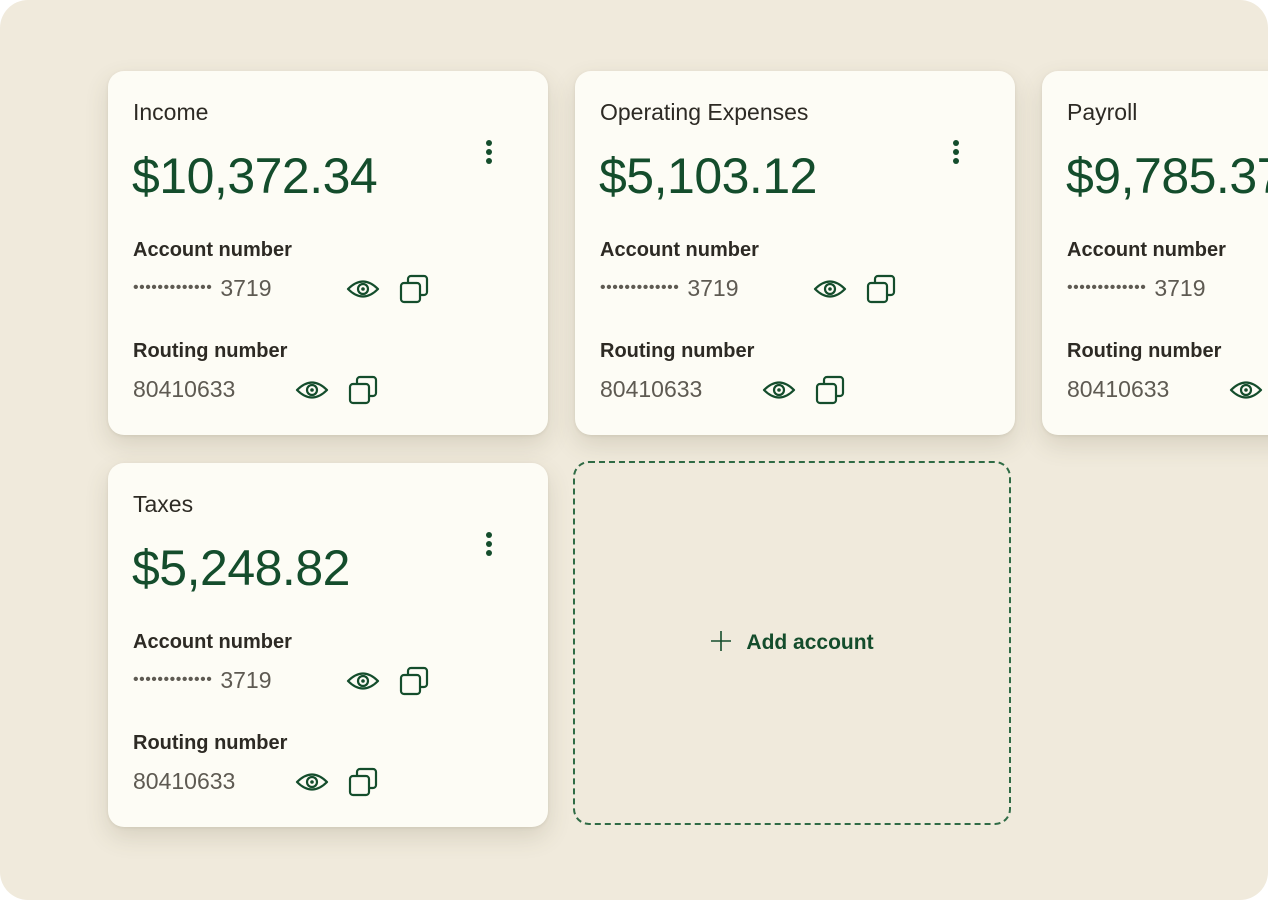 This screenshot has width=1268, height=900. I want to click on add-account-content: Add account, so click(792, 643).